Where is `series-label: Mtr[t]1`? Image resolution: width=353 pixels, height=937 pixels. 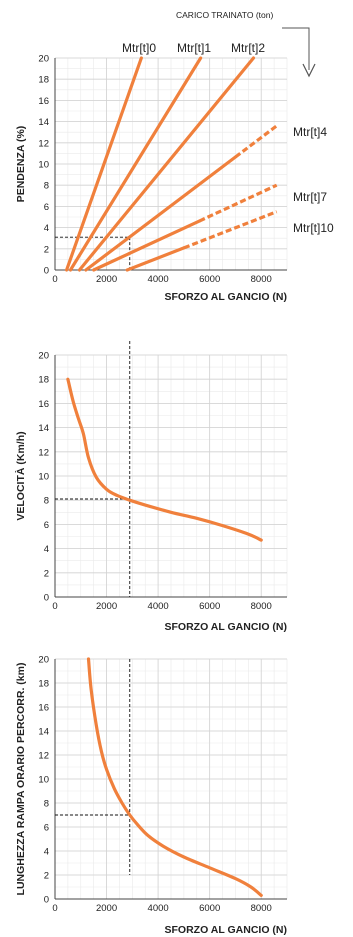
series-label: Mtr[t]1 is located at coordinates (194, 48).